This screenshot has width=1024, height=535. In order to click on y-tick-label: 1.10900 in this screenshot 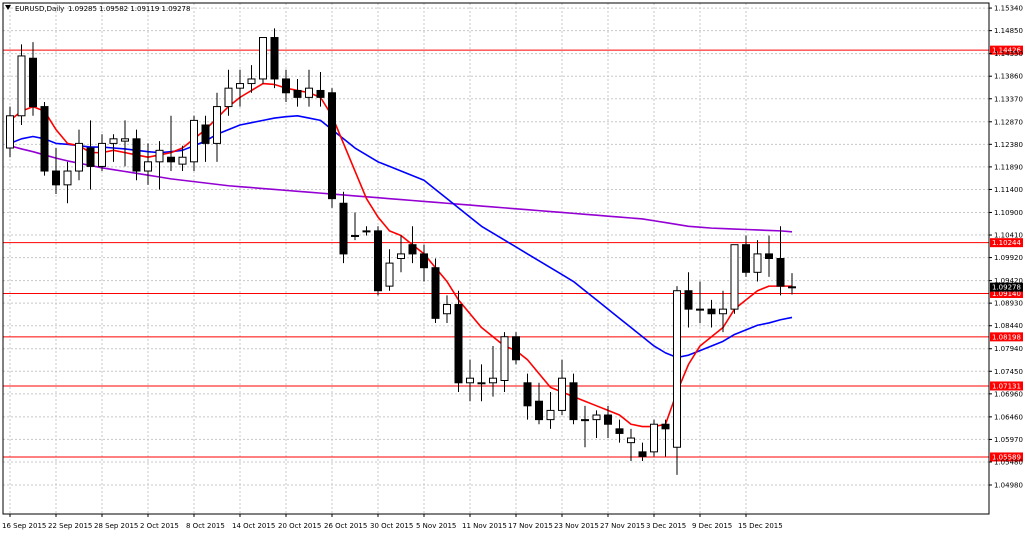, I will do `click(1008, 213)`.